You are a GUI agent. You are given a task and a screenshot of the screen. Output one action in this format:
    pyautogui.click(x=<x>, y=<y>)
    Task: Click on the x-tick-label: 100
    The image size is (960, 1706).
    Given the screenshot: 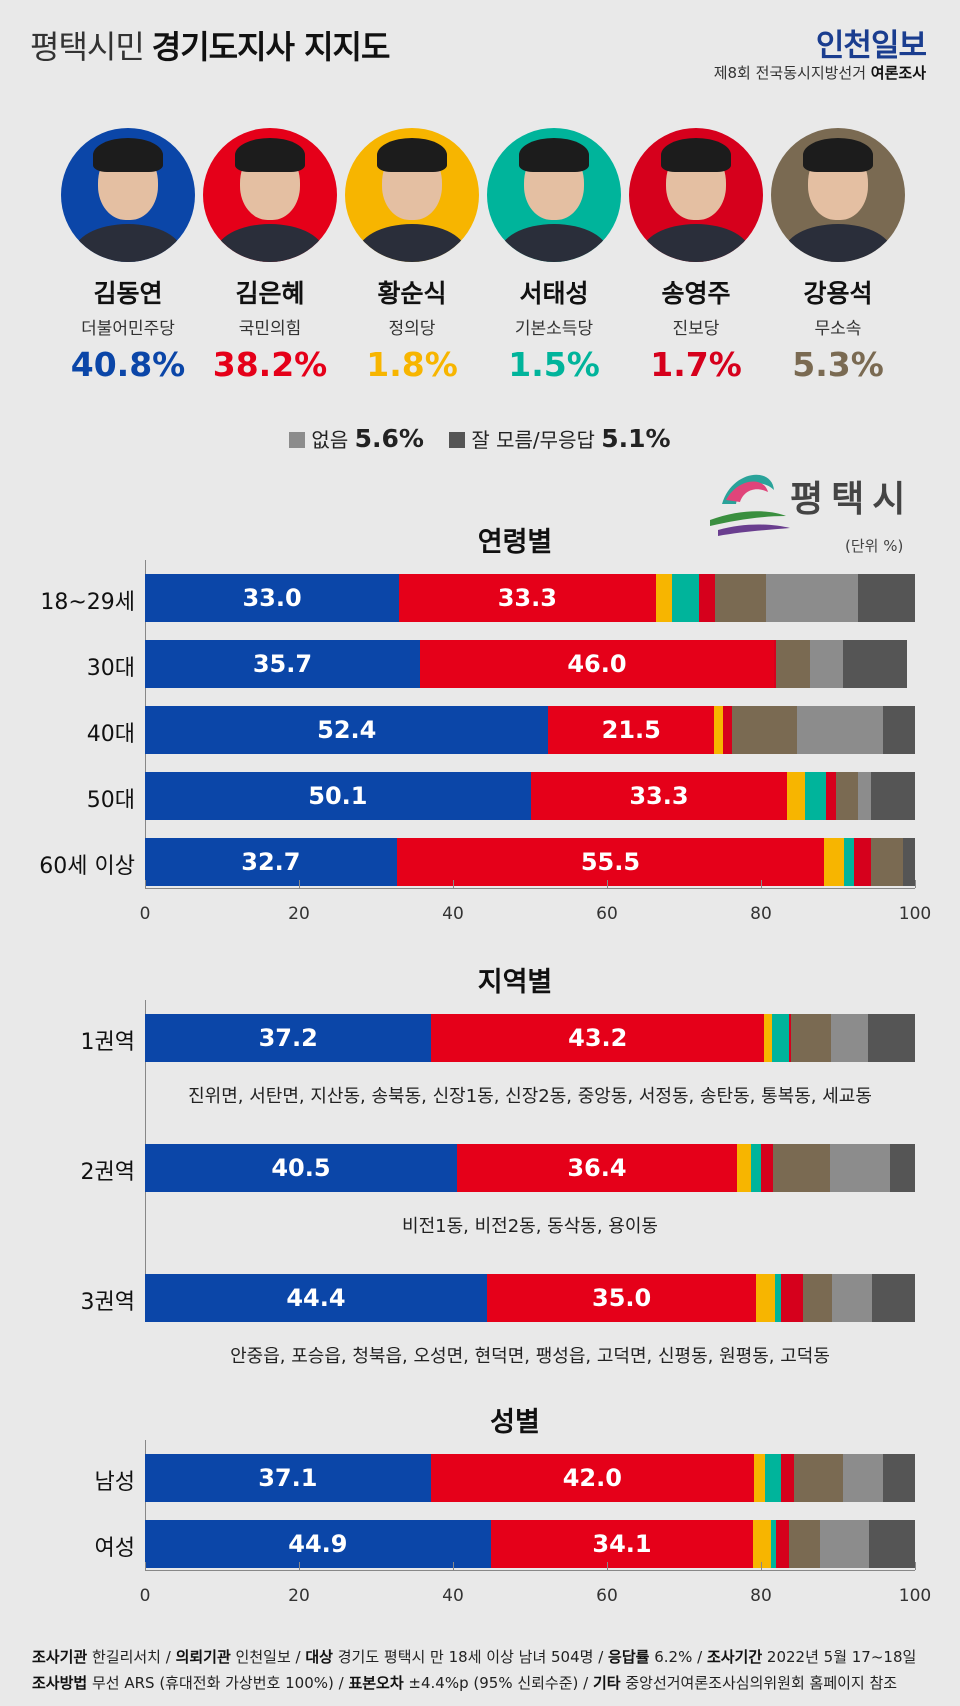 What is the action you would take?
    pyautogui.click(x=915, y=1596)
    